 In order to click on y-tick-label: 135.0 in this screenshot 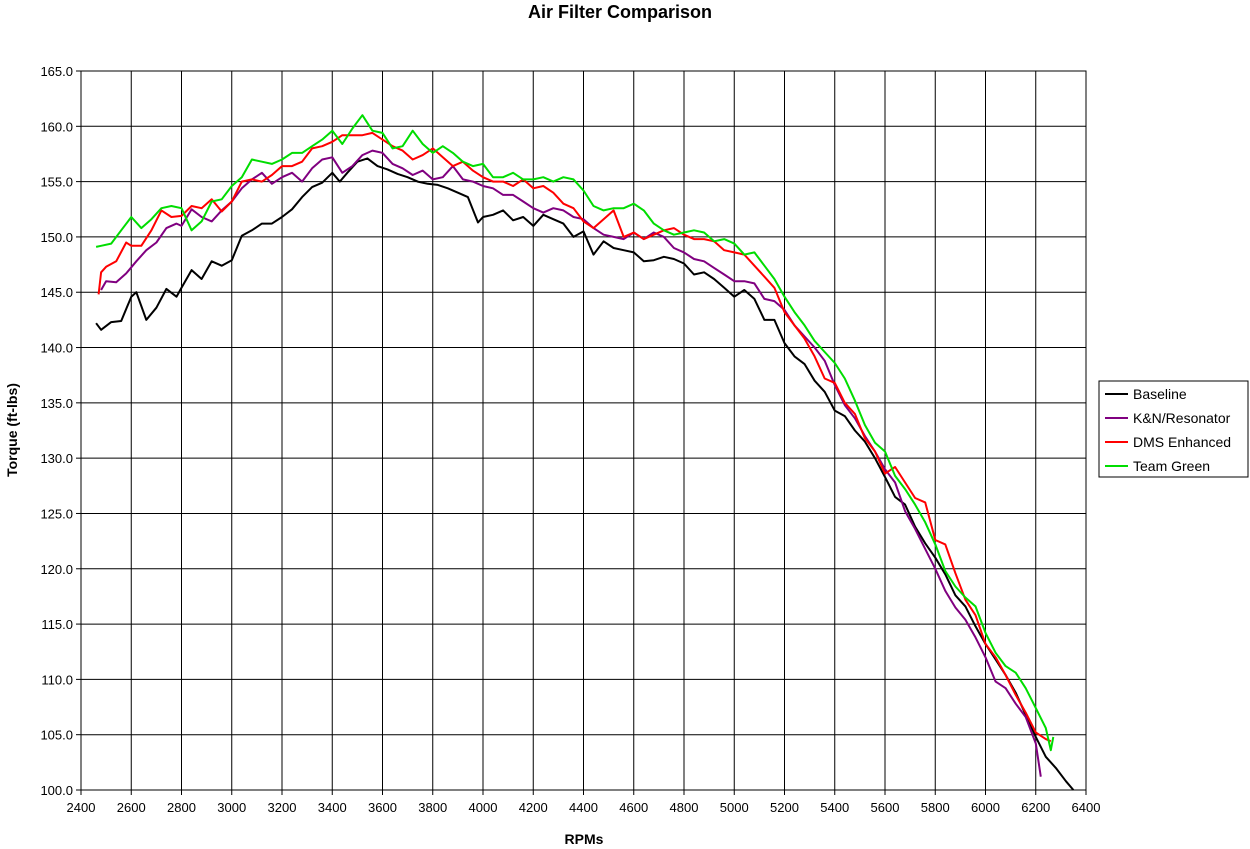, I will do `click(56, 403)`.